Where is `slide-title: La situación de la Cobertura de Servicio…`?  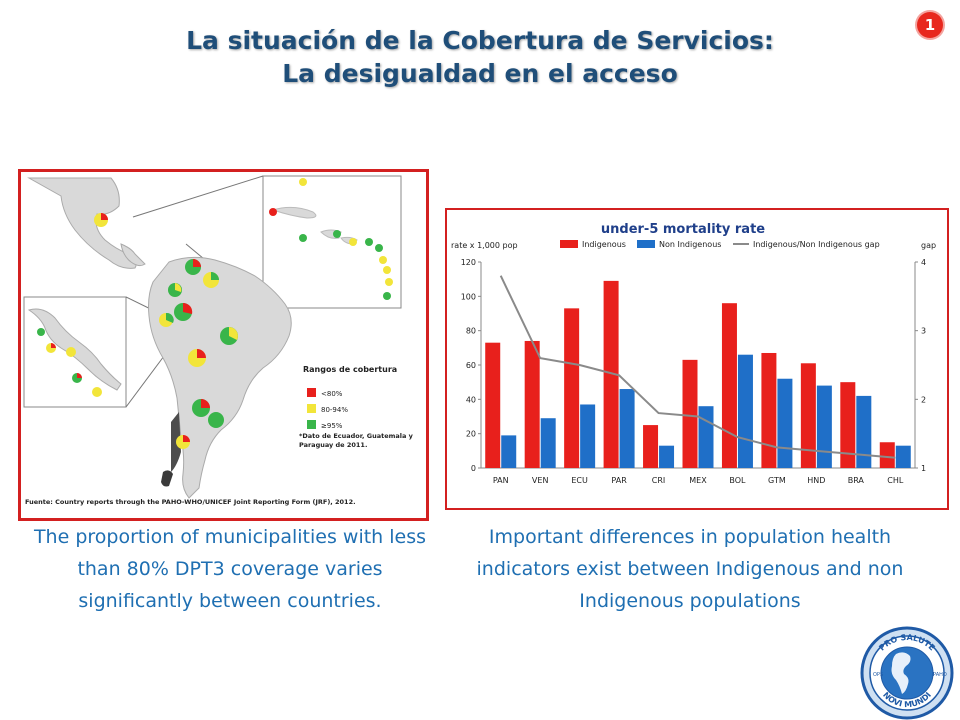 slide-title: La situación de la Cobertura de Servicio… is located at coordinates (480, 57).